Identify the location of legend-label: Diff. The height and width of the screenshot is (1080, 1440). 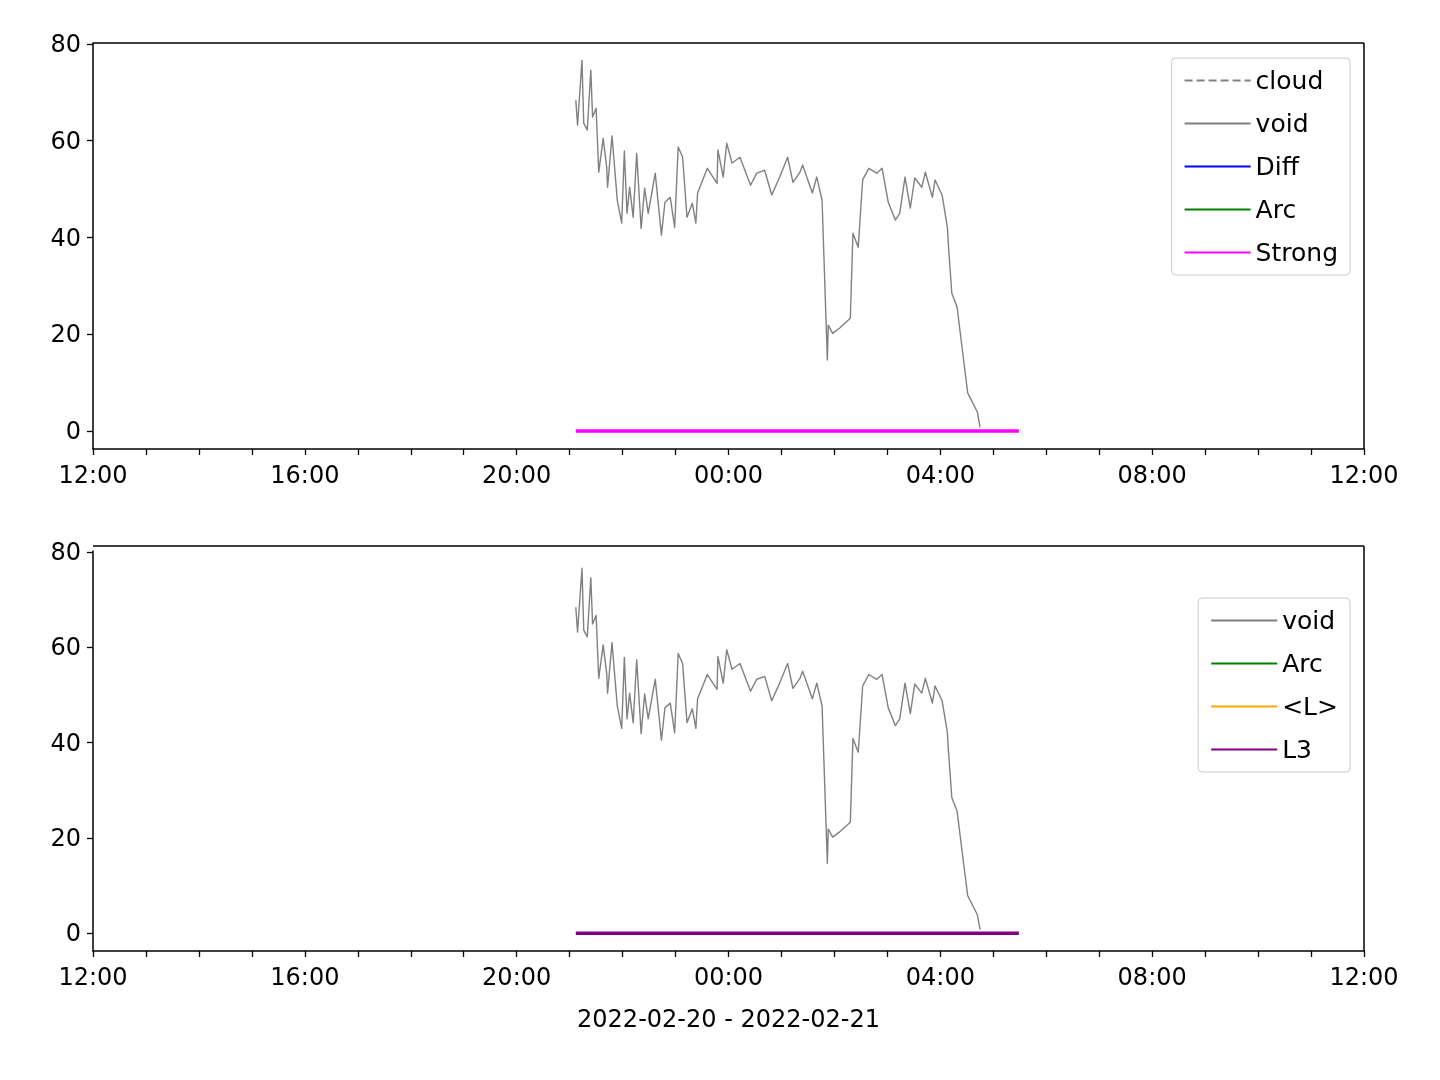
(1277, 166).